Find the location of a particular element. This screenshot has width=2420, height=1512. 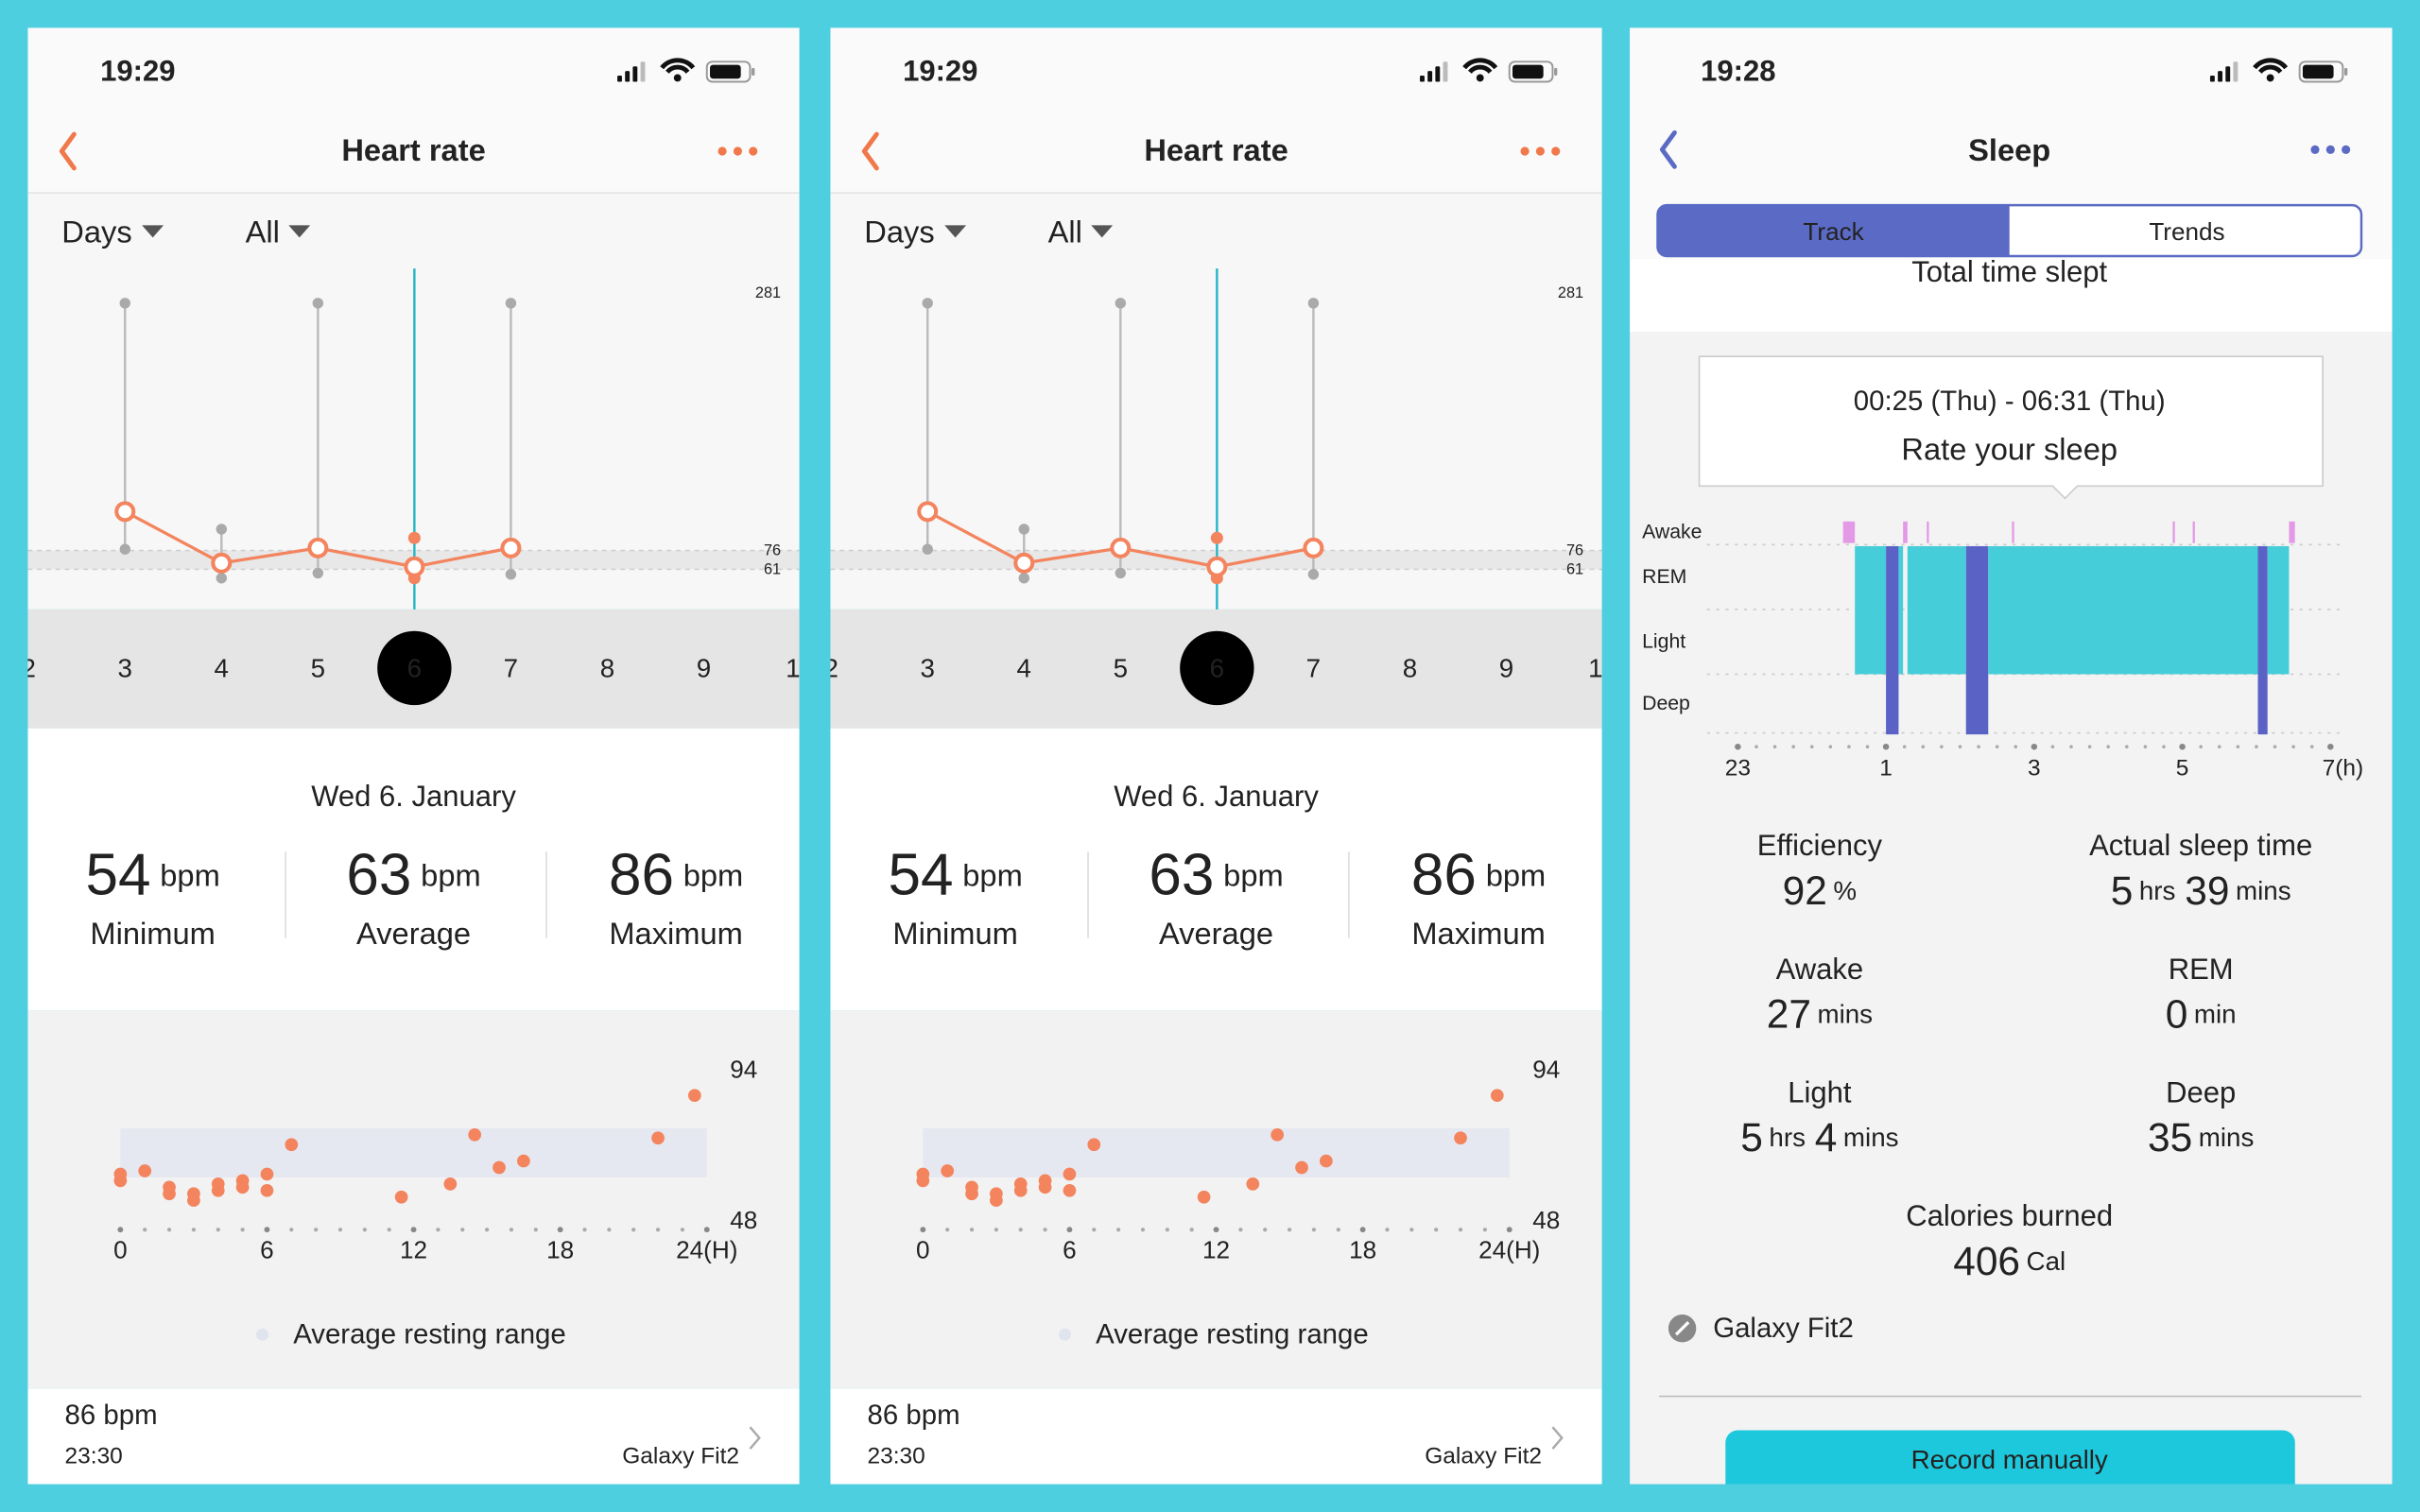

stat-value: 0 min is located at coordinates (2201, 1013).